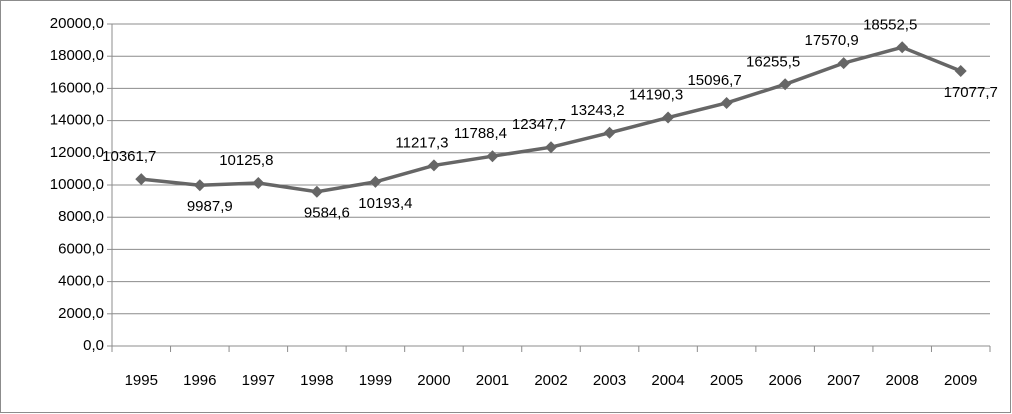 Image resolution: width=1012 pixels, height=414 pixels. Describe the element at coordinates (433, 380) in the screenshot. I see `x-tick-label: 2000` at that location.